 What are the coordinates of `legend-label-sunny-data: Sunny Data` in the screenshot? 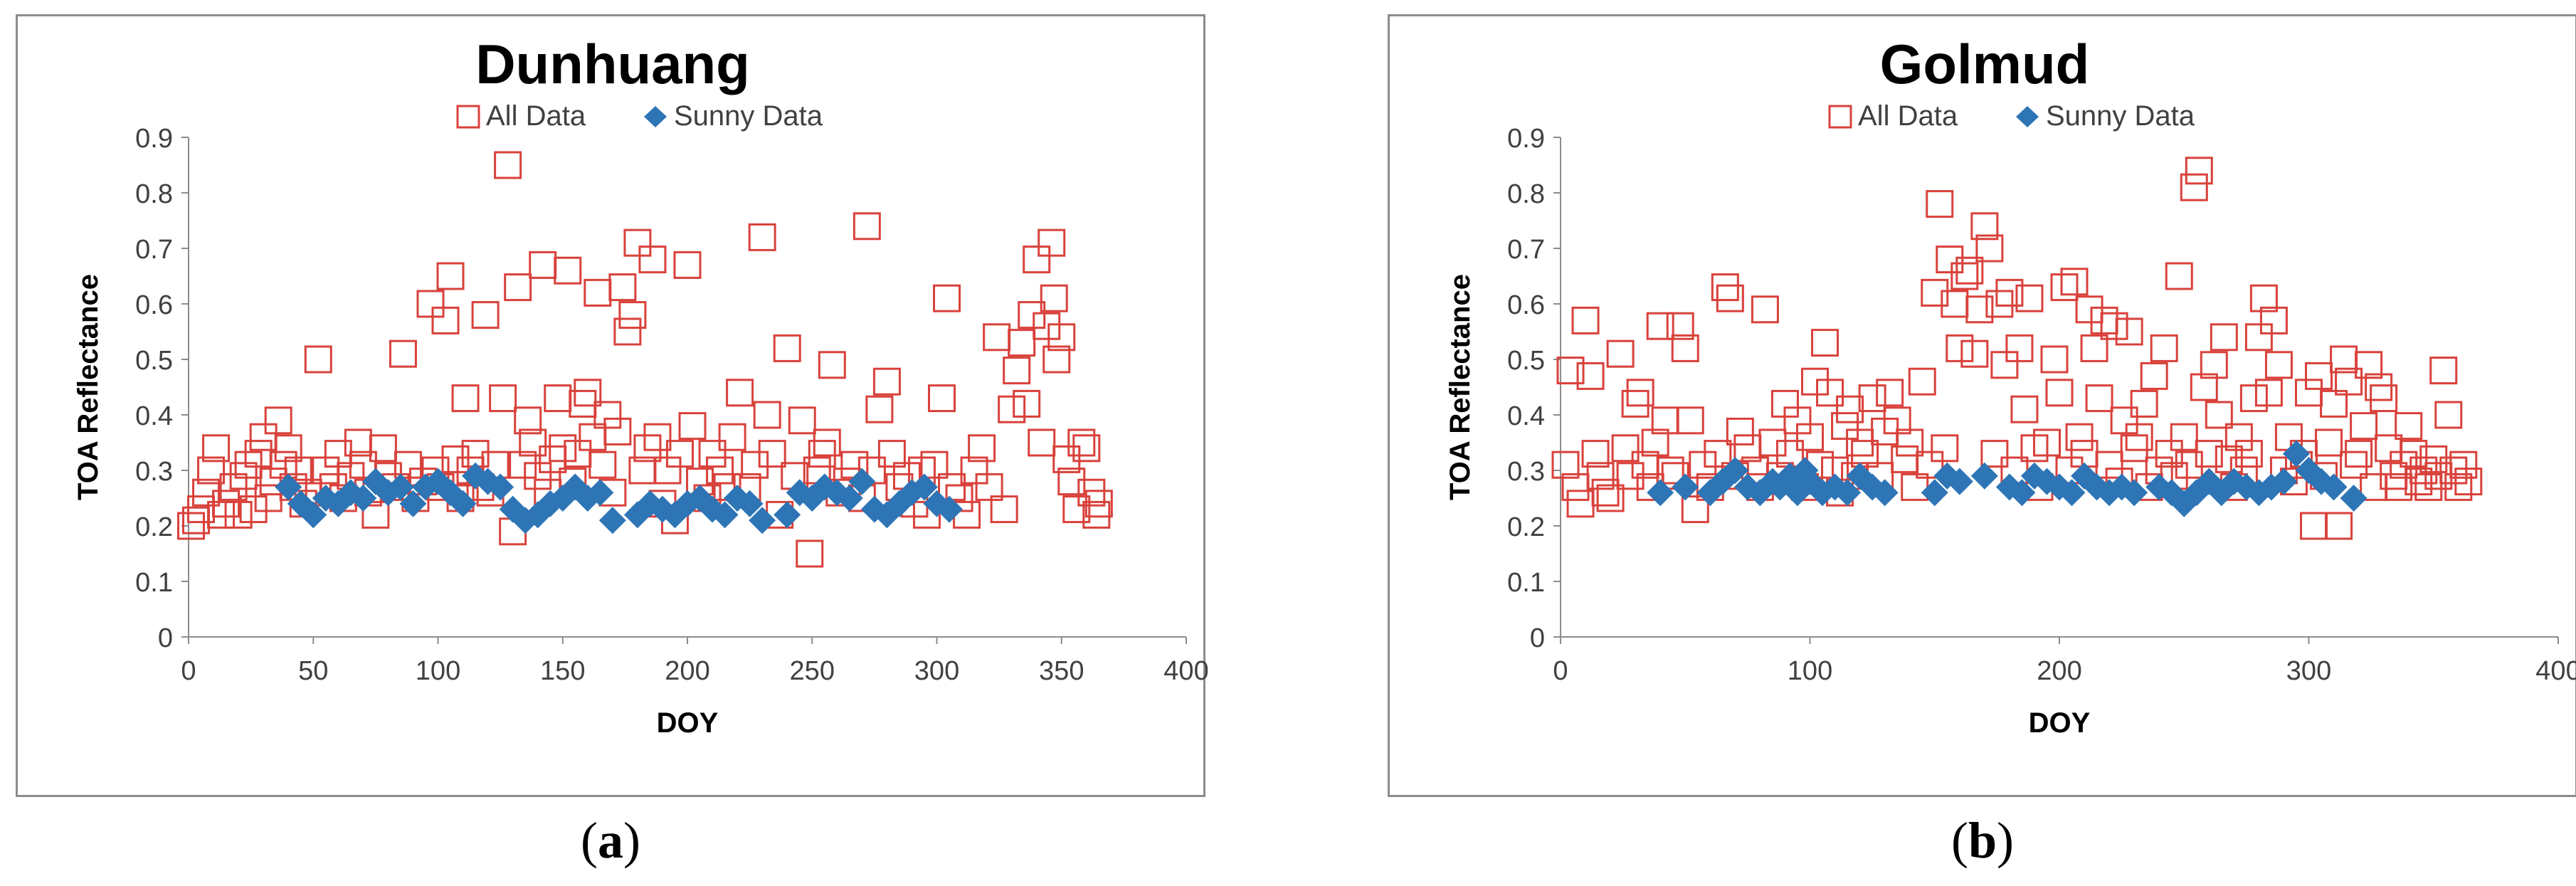 It's located at (2120, 116).